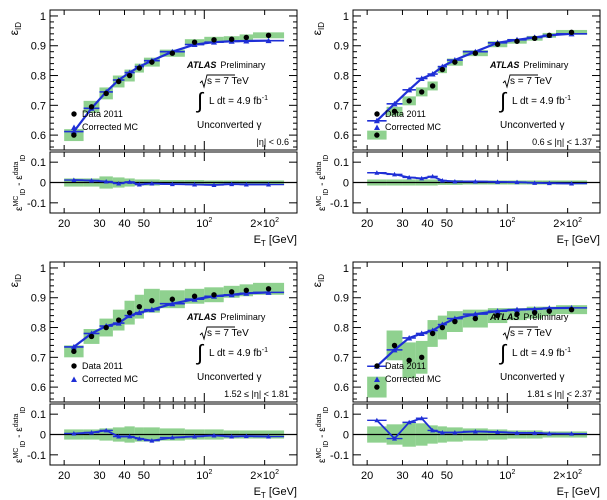 The height and width of the screenshot is (500, 607). Describe the element at coordinates (377, 366) in the screenshot. I see `legend-data-marker` at that location.